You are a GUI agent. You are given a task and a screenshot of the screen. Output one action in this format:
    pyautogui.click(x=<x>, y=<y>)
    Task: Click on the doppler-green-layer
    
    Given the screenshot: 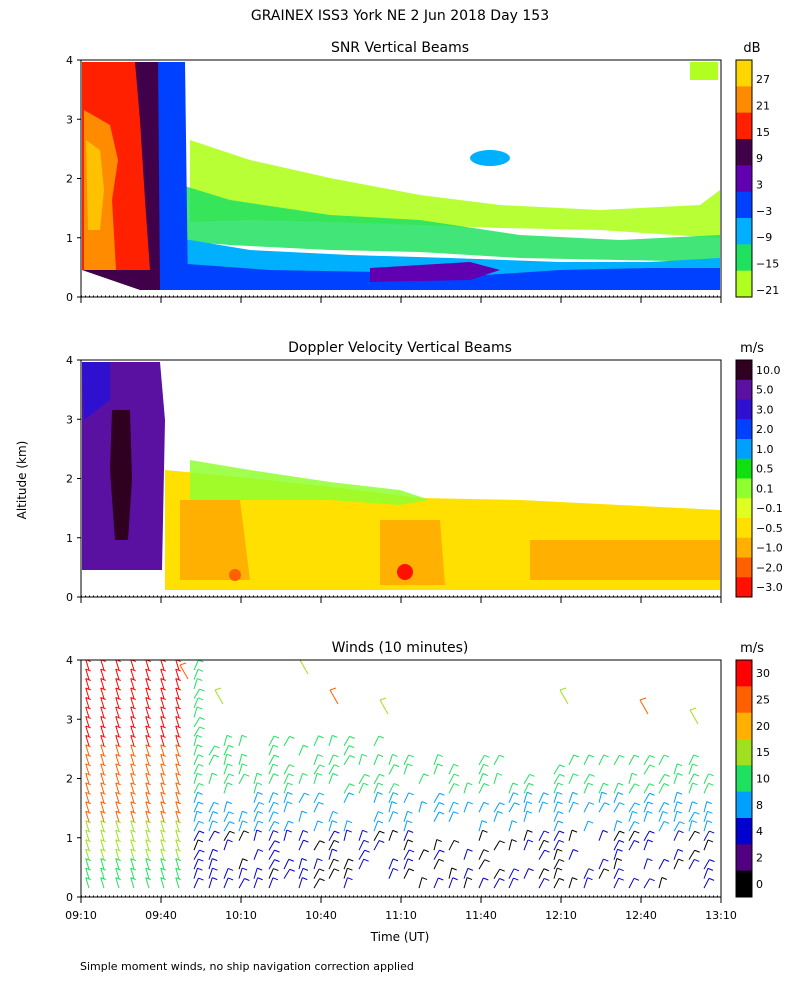 What is the action you would take?
    pyautogui.click(x=310, y=482)
    